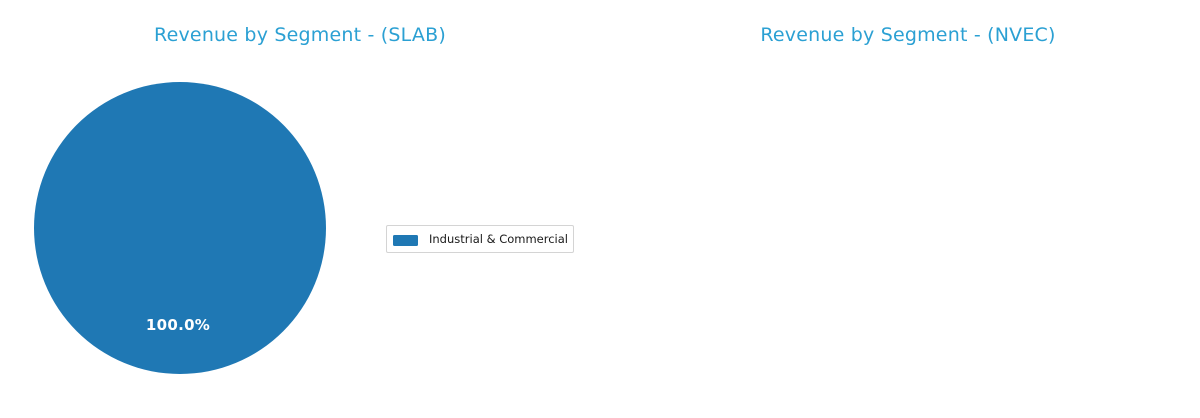  I want to click on chart-title-nvec: Revenue by Segment - (NVEC), so click(908, 35).